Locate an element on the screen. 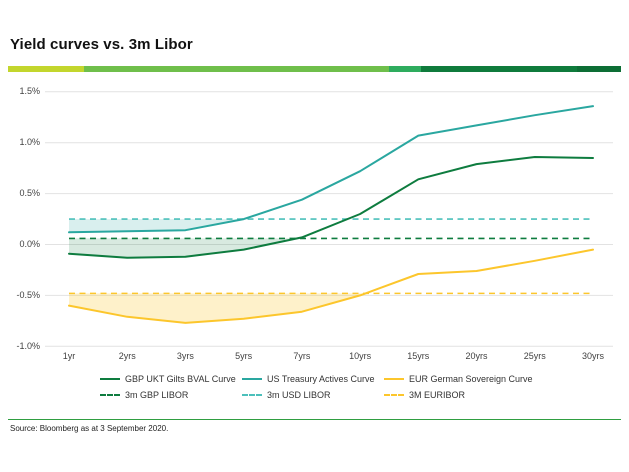 This screenshot has width=629, height=472. x-axis-tick: 20yrs is located at coordinates (476, 356).